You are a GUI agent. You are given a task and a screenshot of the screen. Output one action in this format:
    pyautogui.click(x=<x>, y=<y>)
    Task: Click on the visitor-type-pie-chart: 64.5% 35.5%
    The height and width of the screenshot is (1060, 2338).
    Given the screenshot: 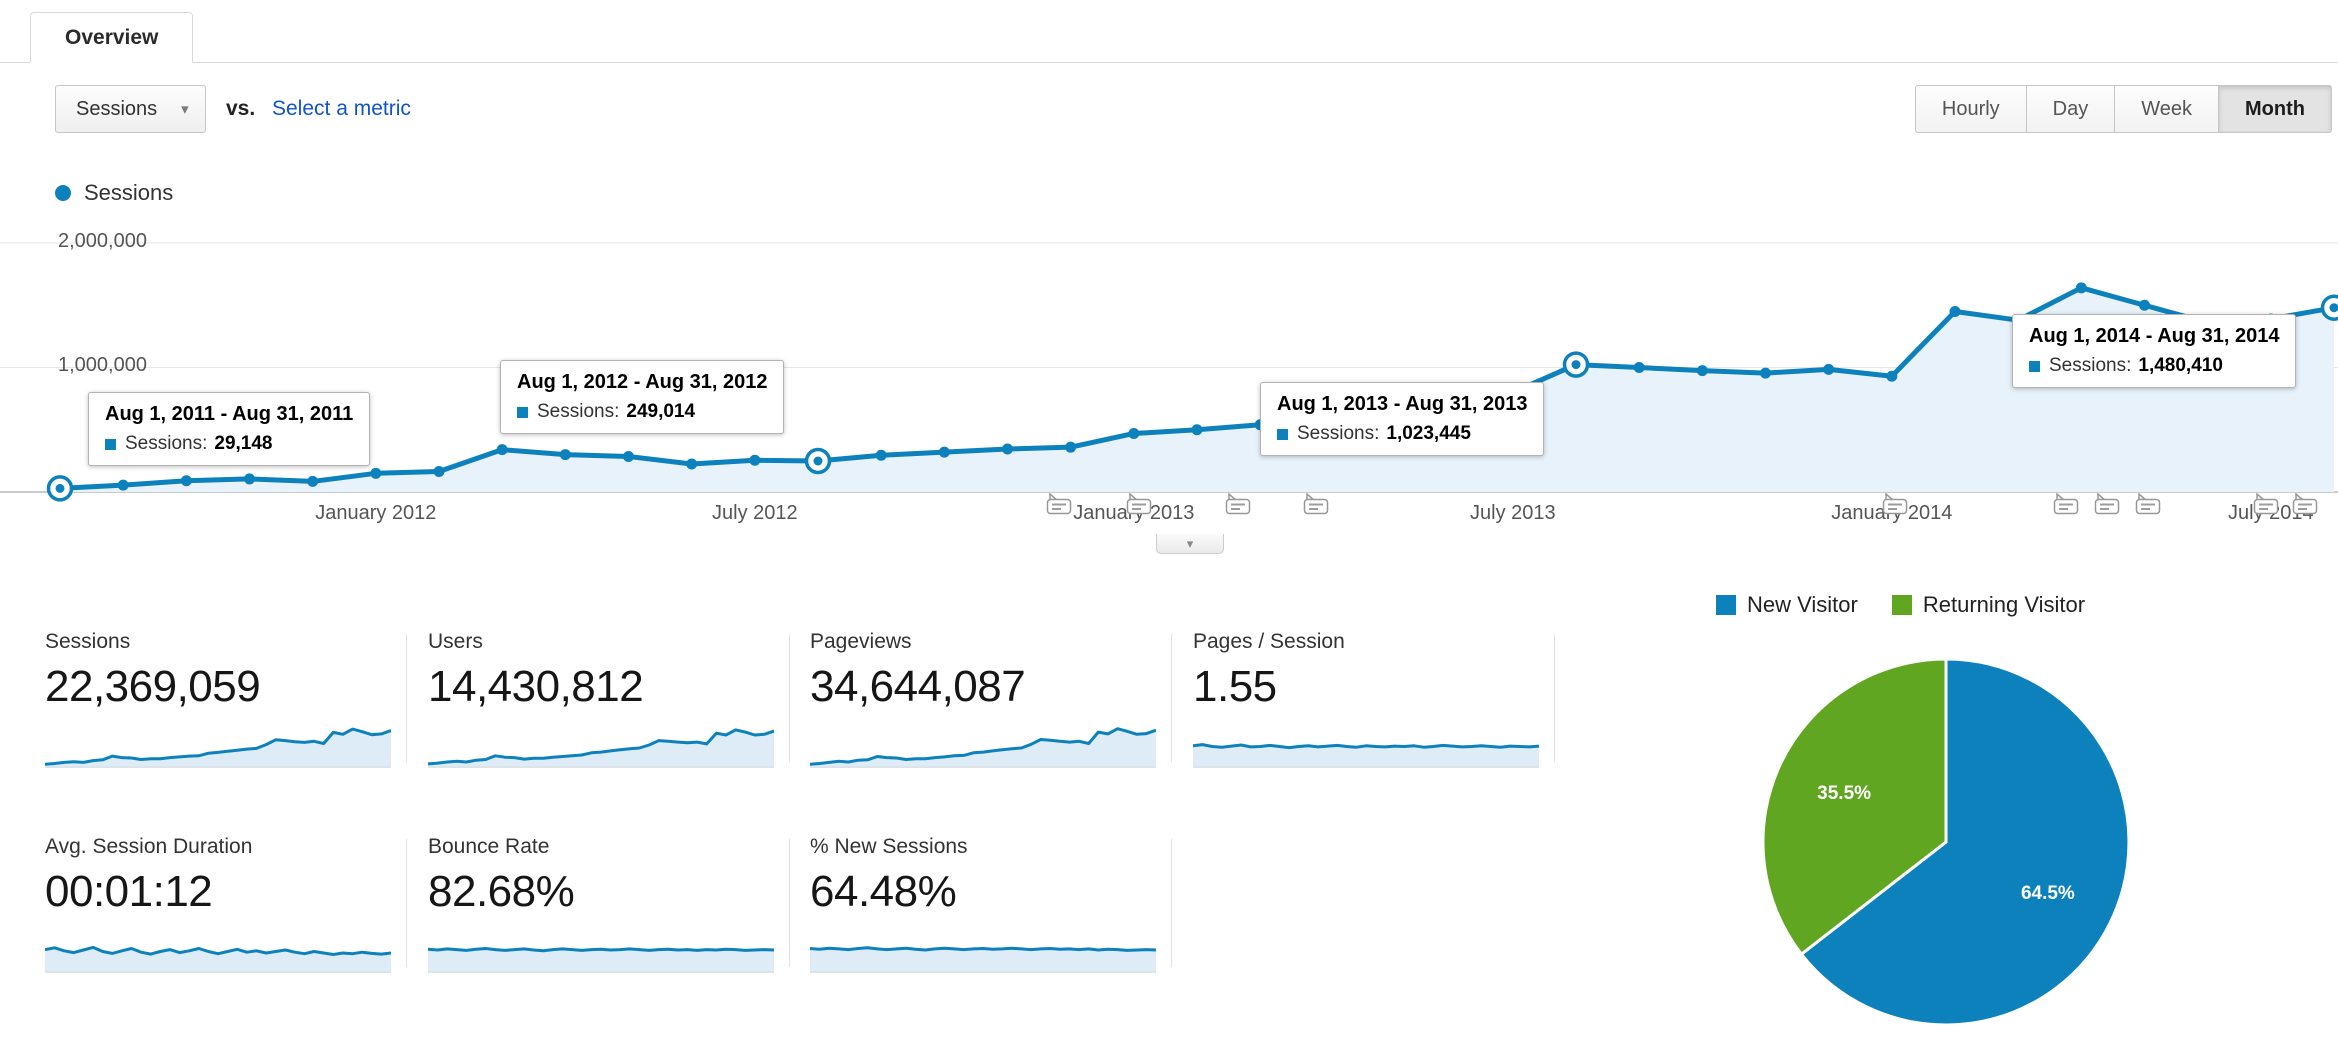 What is the action you would take?
    pyautogui.click(x=1946, y=842)
    